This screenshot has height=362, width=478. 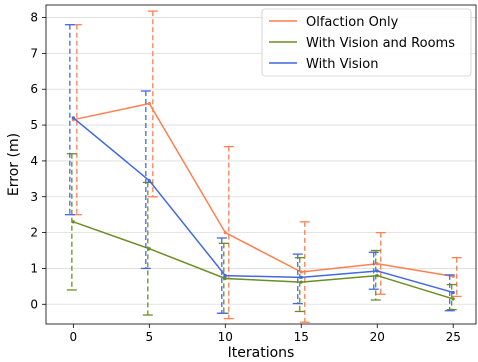 What do you see at coordinates (14, 164) in the screenshot?
I see `y-axis-label: Error (m)` at bounding box center [14, 164].